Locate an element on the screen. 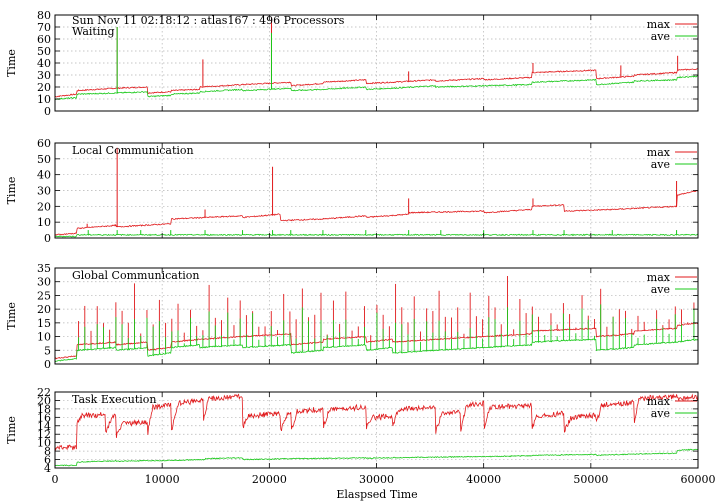 This screenshot has width=720, height=504. x-tick-label: 30000 is located at coordinates (376, 479).